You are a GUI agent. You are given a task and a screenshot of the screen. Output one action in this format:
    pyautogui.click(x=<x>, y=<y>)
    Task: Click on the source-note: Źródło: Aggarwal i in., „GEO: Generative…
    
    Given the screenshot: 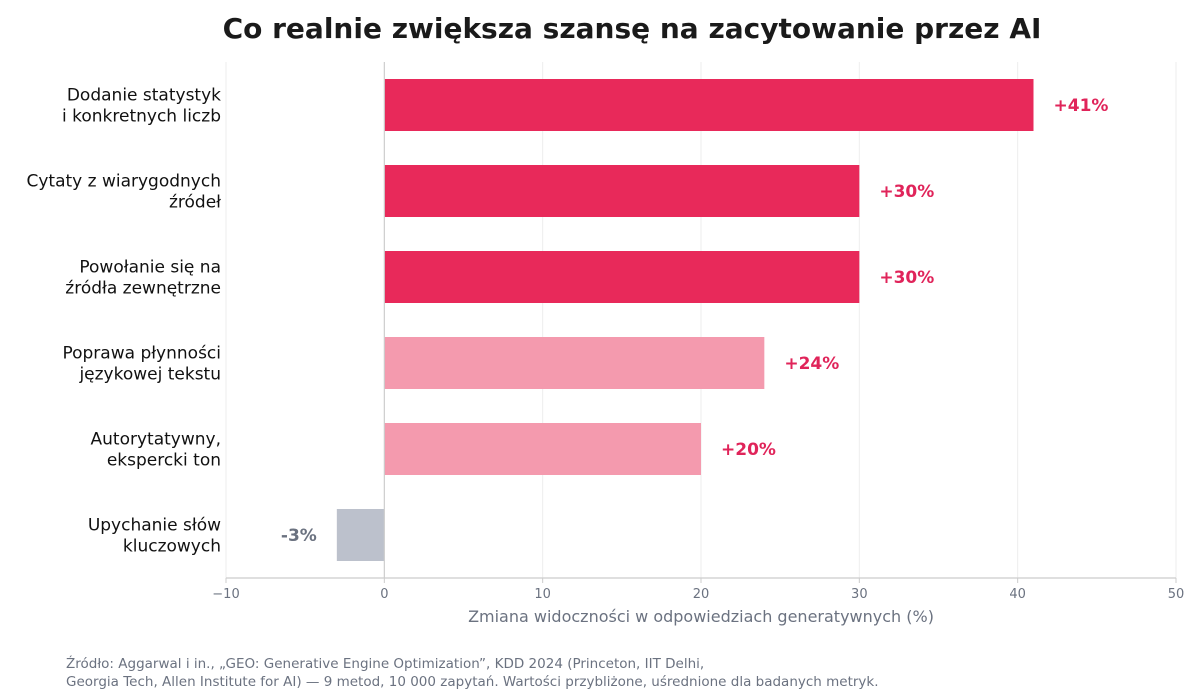 What is the action you would take?
    pyautogui.click(x=616, y=673)
    